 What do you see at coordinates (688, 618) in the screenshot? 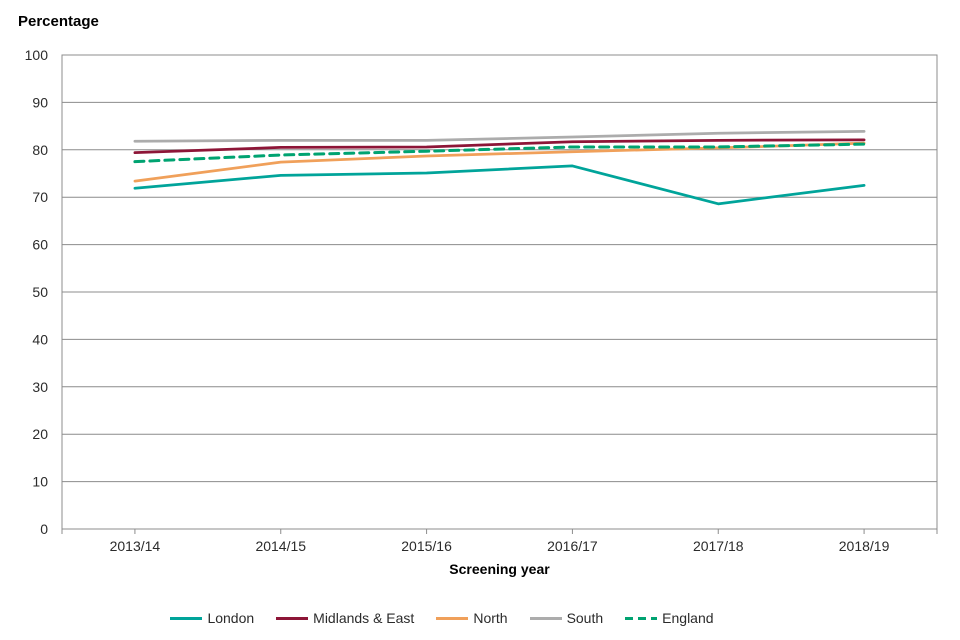
I see `legend-label: England` at bounding box center [688, 618].